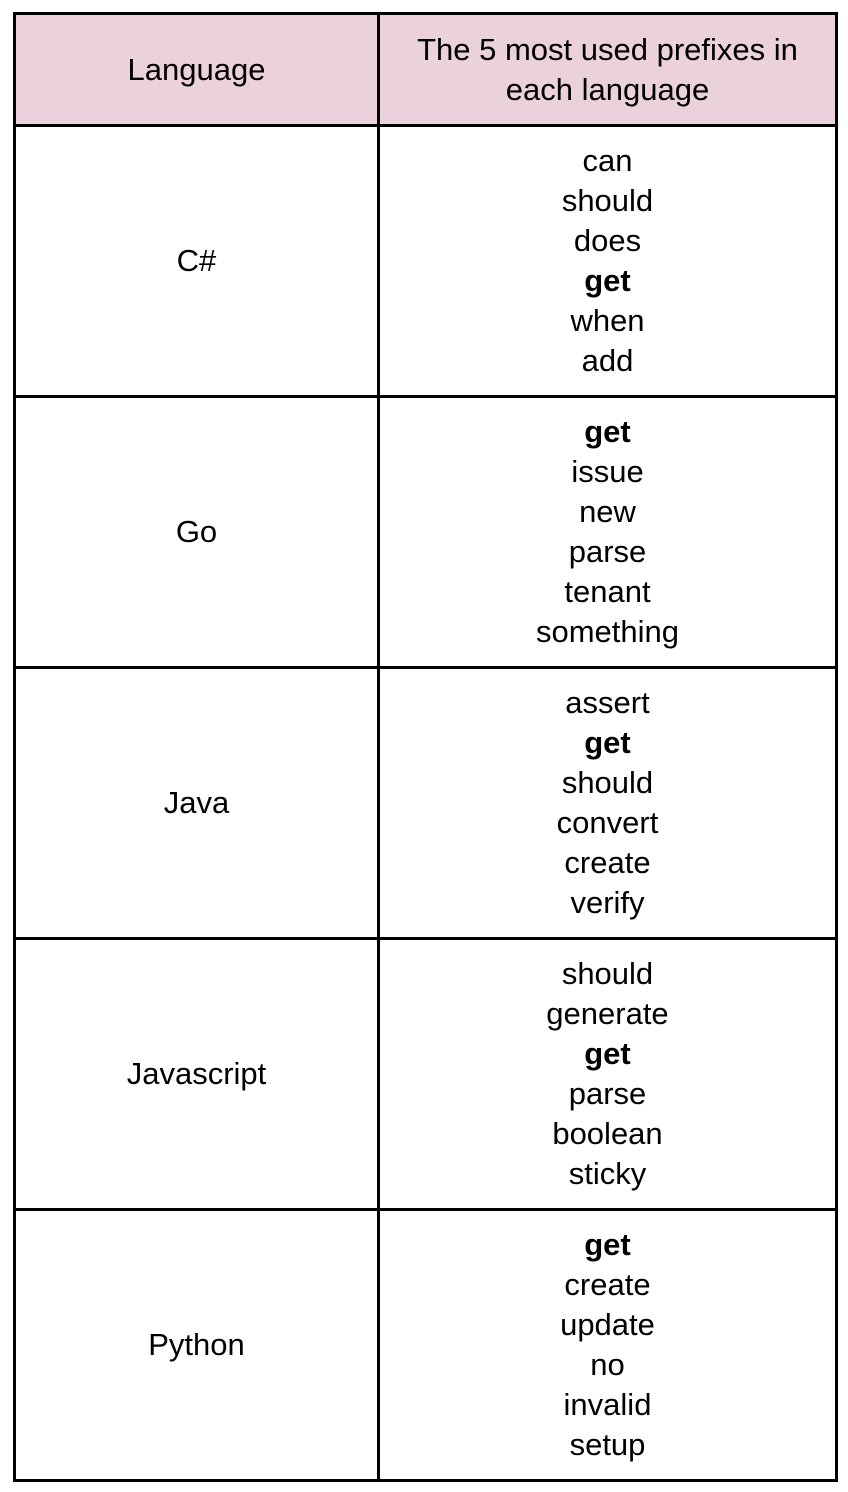 Image resolution: width=848 pixels, height=1492 pixels. I want to click on header-language: Language, so click(196, 69).